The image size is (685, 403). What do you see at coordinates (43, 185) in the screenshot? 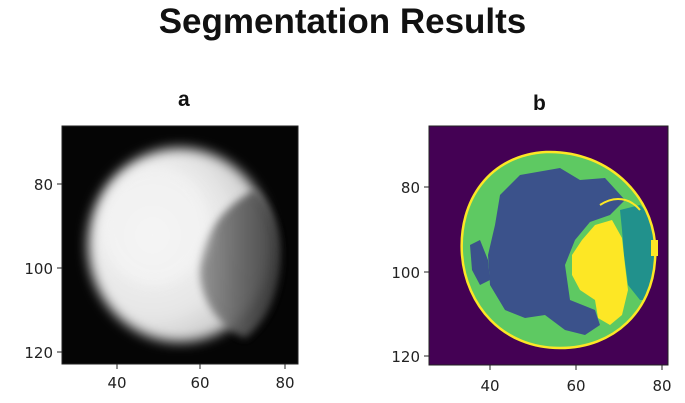
I see `panel-a-ytick-80: 80` at bounding box center [43, 185].